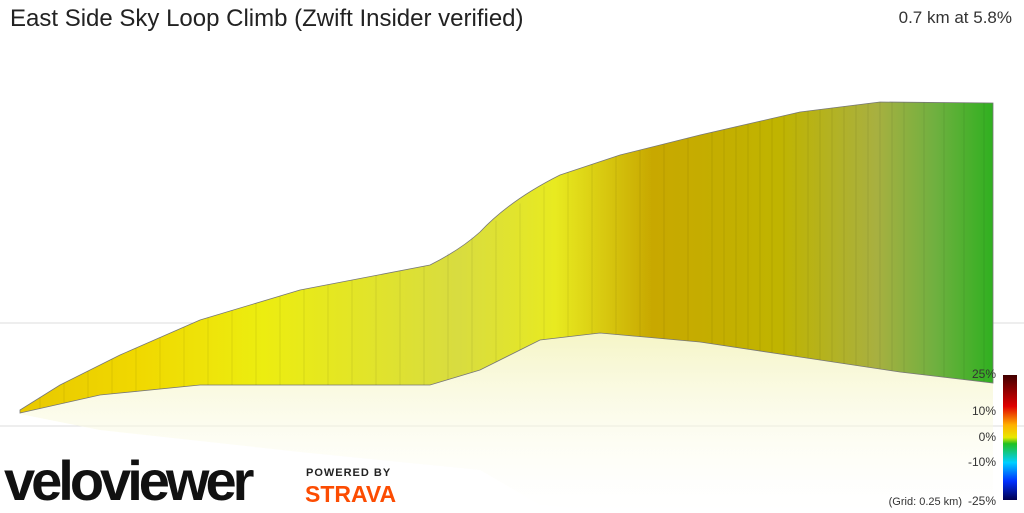 The image size is (1024, 513). Describe the element at coordinates (129, 480) in the screenshot. I see `logo: veloviewer` at that location.